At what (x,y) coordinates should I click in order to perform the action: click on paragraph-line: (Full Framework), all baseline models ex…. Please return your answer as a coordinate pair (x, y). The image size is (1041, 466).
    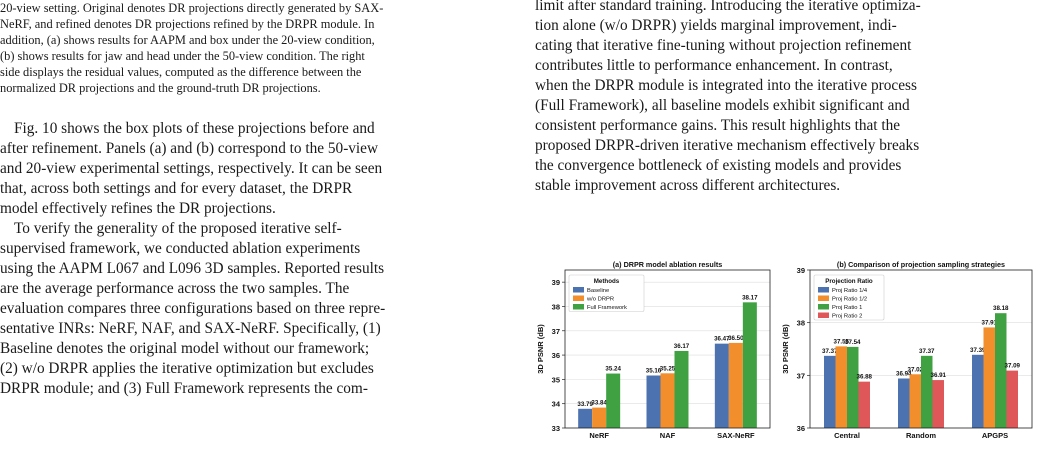
    Looking at the image, I should click on (722, 105).